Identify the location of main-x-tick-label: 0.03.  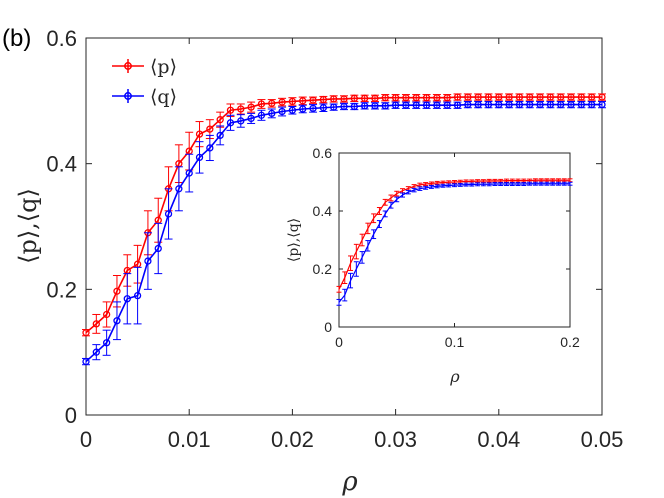
(395, 439).